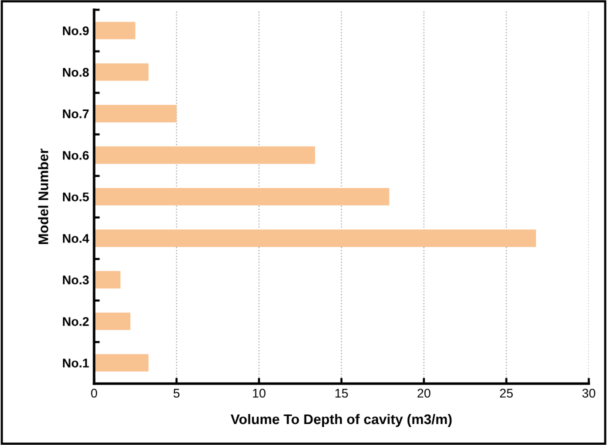 The width and height of the screenshot is (607, 445). Describe the element at coordinates (259, 393) in the screenshot. I see `x-tick-label: 10` at that location.